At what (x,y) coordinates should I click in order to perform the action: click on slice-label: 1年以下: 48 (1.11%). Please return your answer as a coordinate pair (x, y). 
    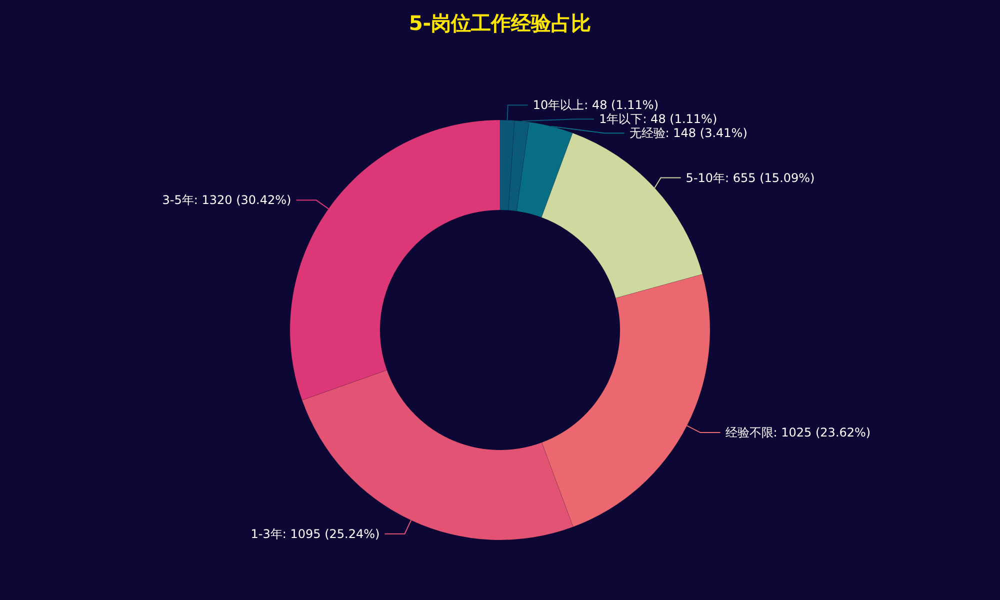
    Looking at the image, I should click on (658, 119).